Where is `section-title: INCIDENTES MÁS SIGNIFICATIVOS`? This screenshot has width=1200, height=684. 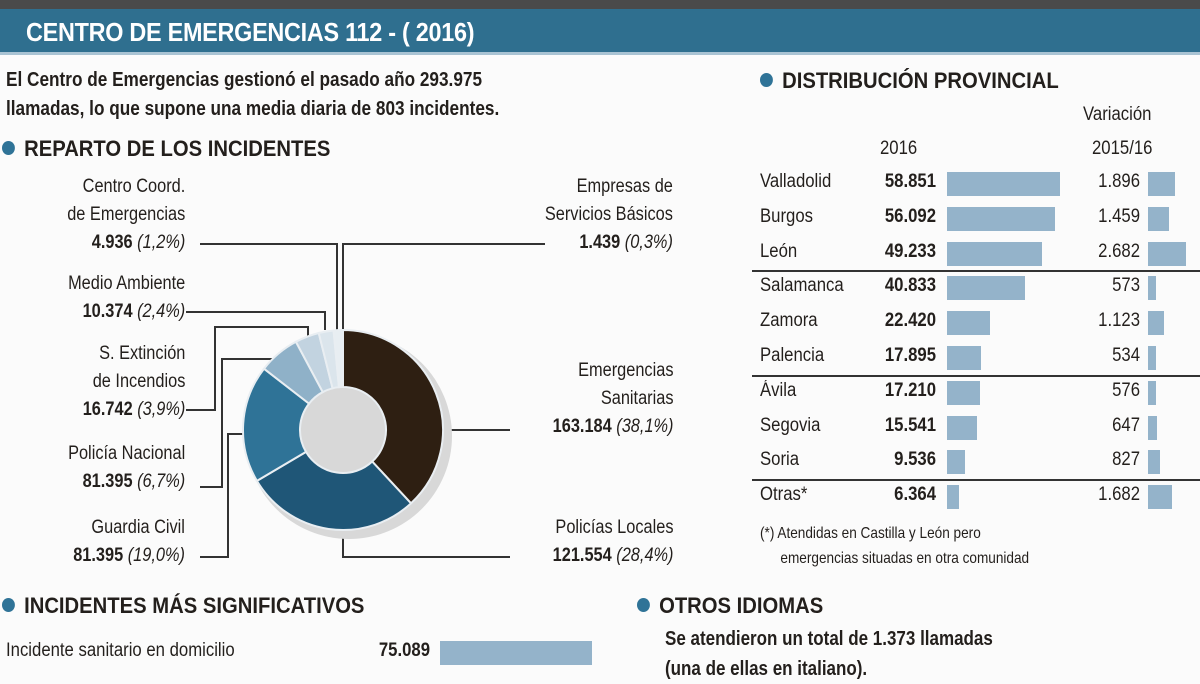
section-title: INCIDENTES MÁS SIGNIFICATIVOS is located at coordinates (194, 605).